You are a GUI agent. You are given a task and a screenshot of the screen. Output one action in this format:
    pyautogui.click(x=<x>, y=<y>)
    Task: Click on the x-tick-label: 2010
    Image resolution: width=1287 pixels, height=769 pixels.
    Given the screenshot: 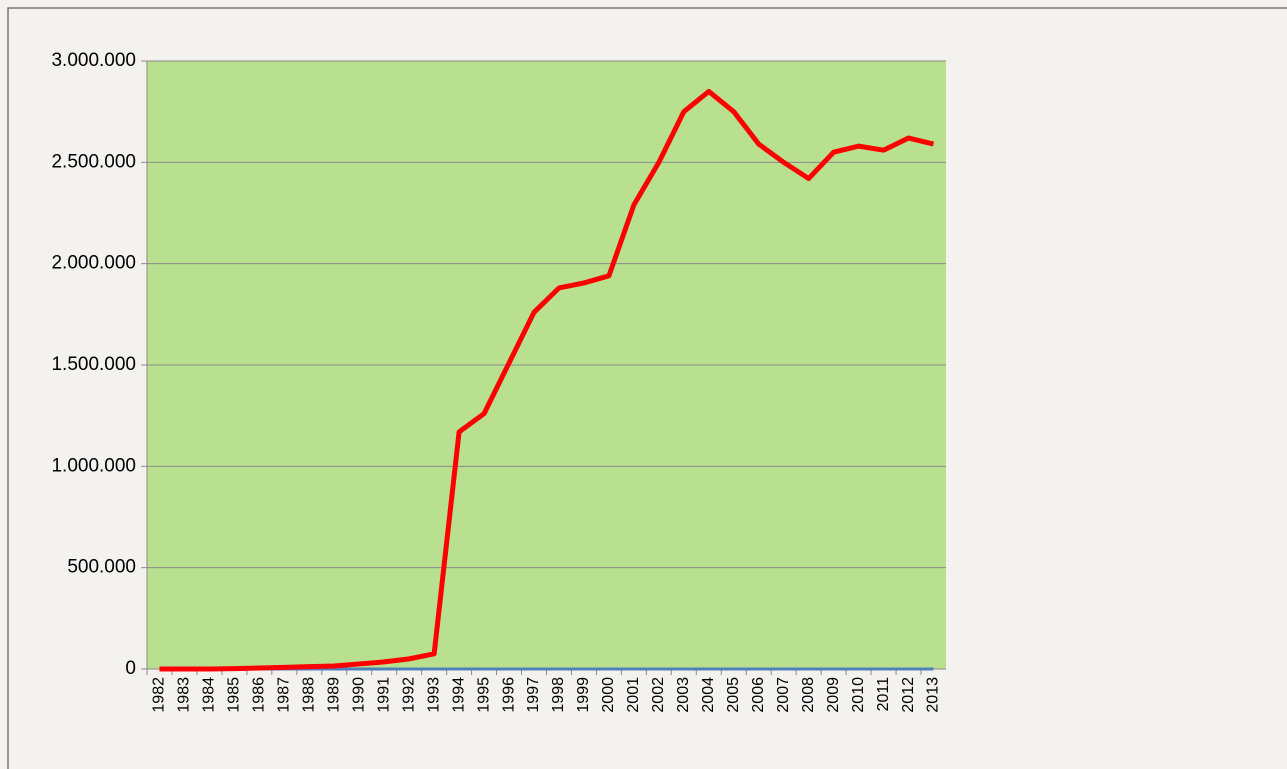 What is the action you would take?
    pyautogui.click(x=858, y=695)
    